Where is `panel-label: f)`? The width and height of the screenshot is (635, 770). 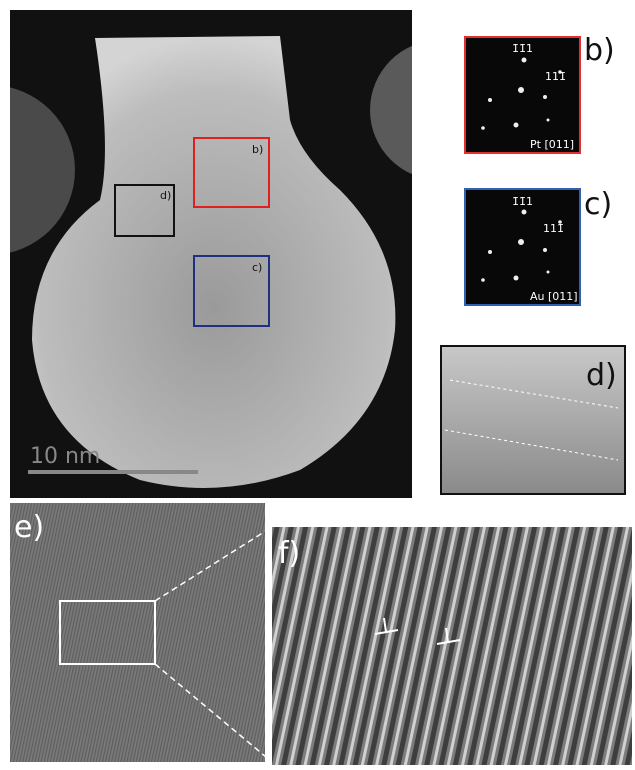 panel-label: f) is located at coordinates (289, 553).